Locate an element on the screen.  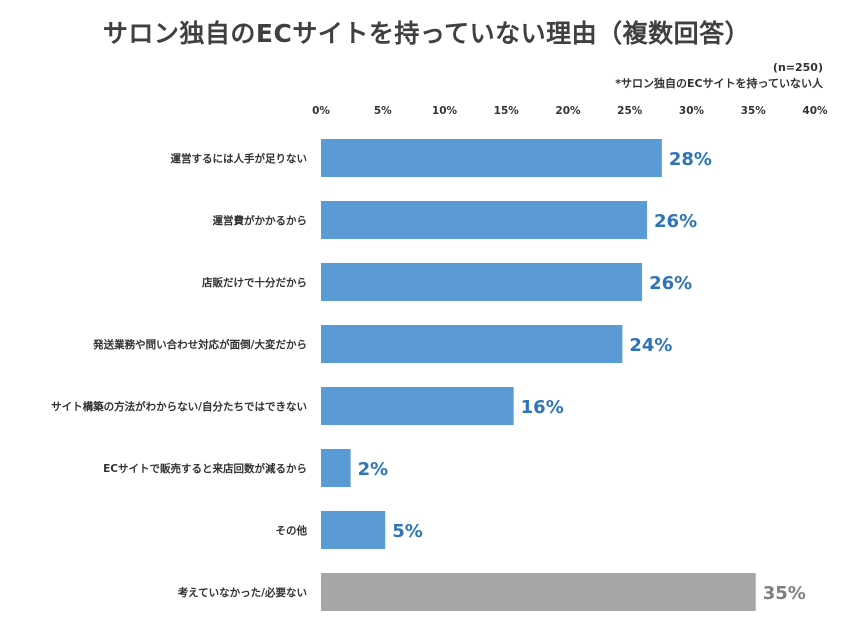
x-tick-label: 20% is located at coordinates (568, 111).